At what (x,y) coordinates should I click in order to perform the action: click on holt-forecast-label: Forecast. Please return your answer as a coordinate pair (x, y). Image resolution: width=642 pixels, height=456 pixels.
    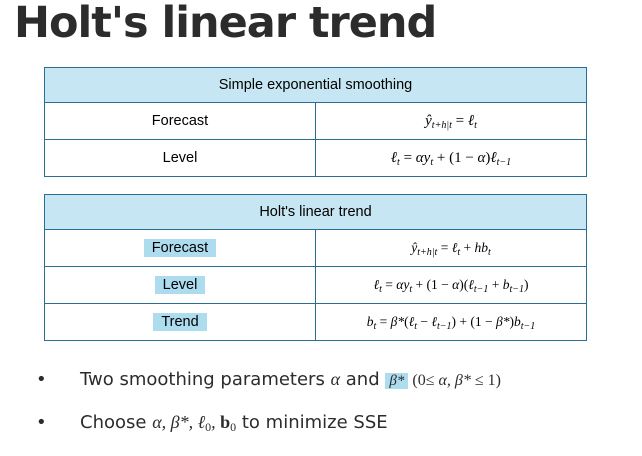
    Looking at the image, I should click on (180, 248).